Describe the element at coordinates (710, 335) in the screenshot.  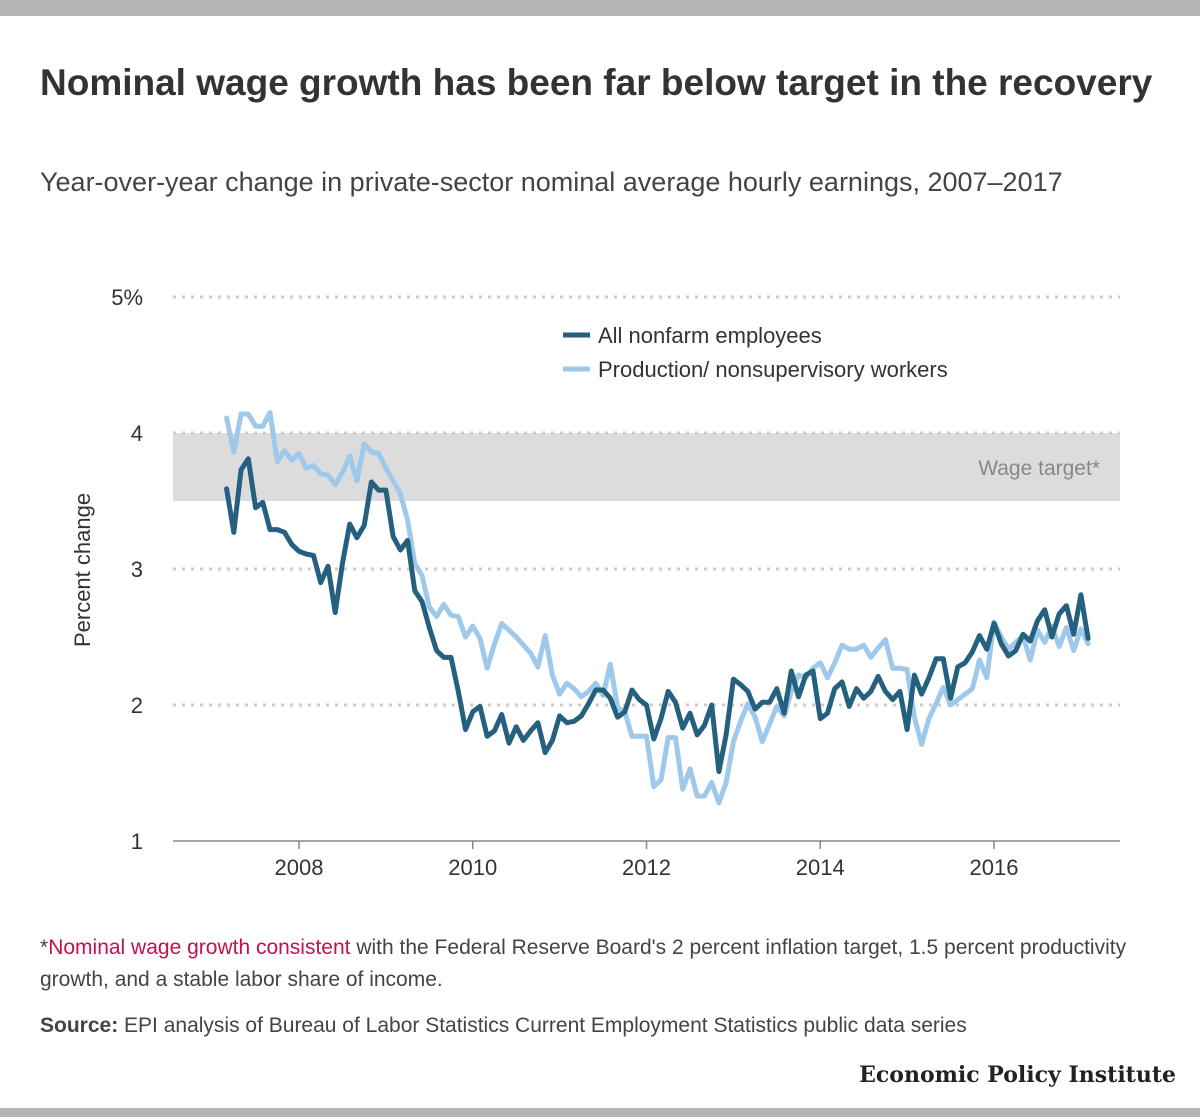
I see `legend-label-all-nonfarm: All nonfarm employees` at that location.